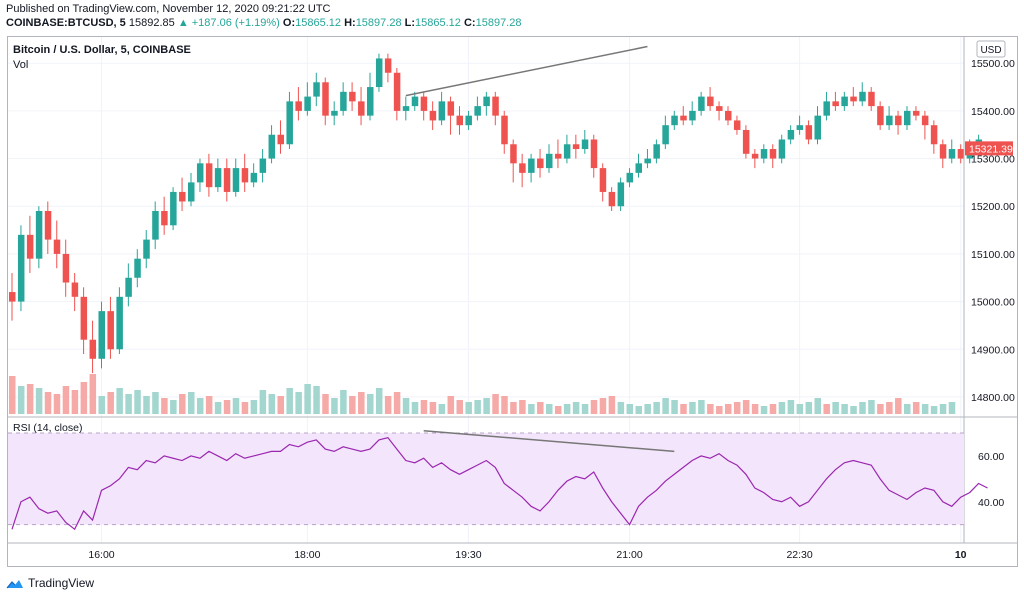 The width and height of the screenshot is (1024, 598). What do you see at coordinates (102, 50) in the screenshot?
I see `chart-title: Bitcoin / U.S. Dollar, 5, COINBASE` at bounding box center [102, 50].